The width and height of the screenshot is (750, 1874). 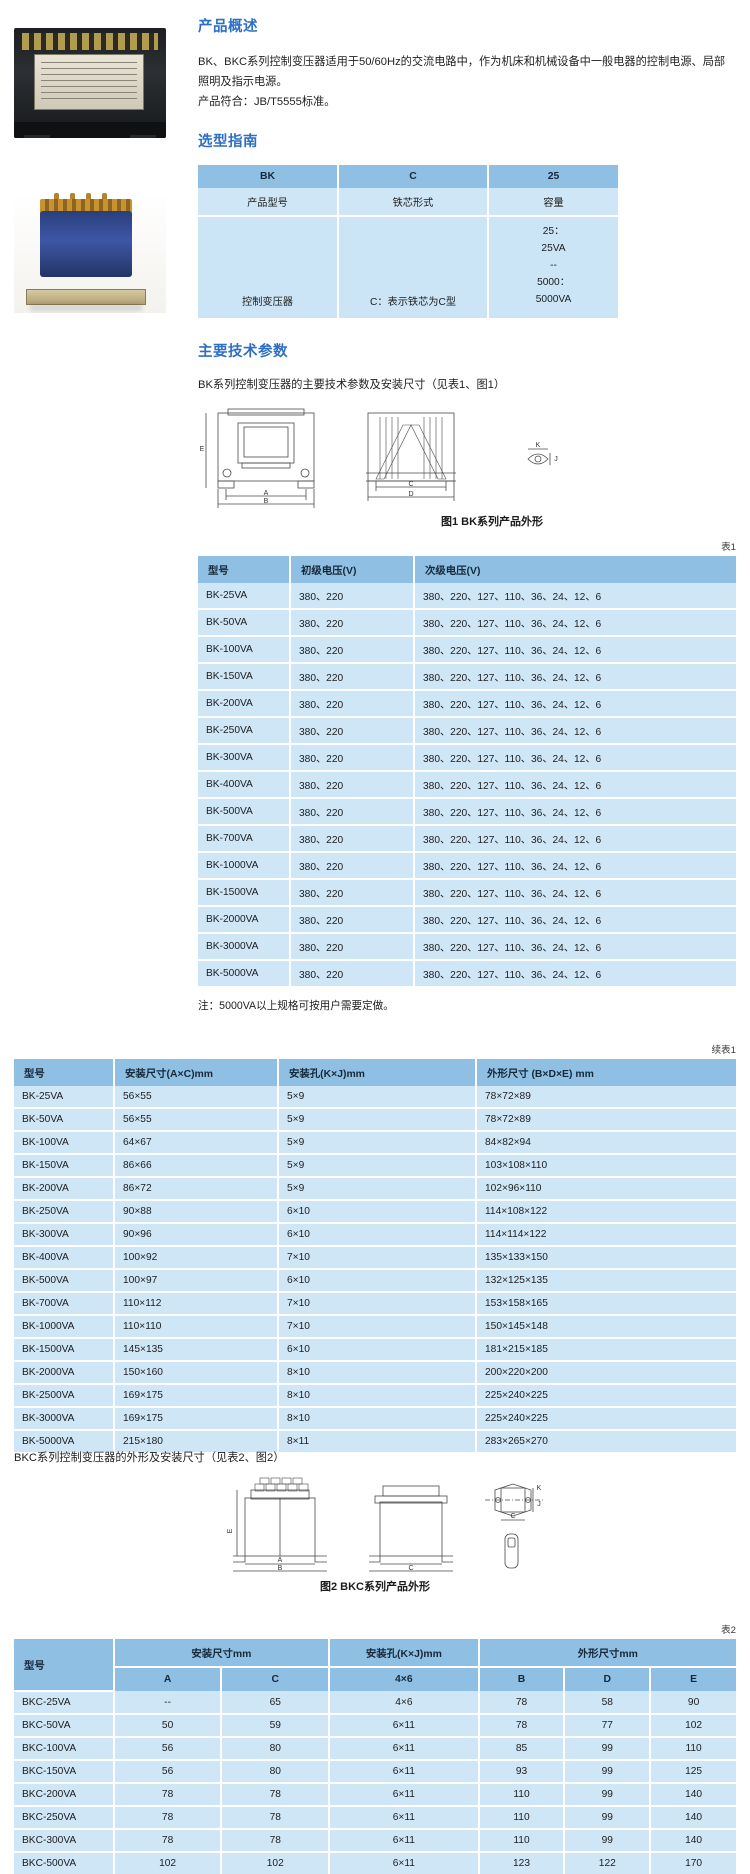 I want to click on table1-cont-label: 续表1, so click(x=723, y=1050).